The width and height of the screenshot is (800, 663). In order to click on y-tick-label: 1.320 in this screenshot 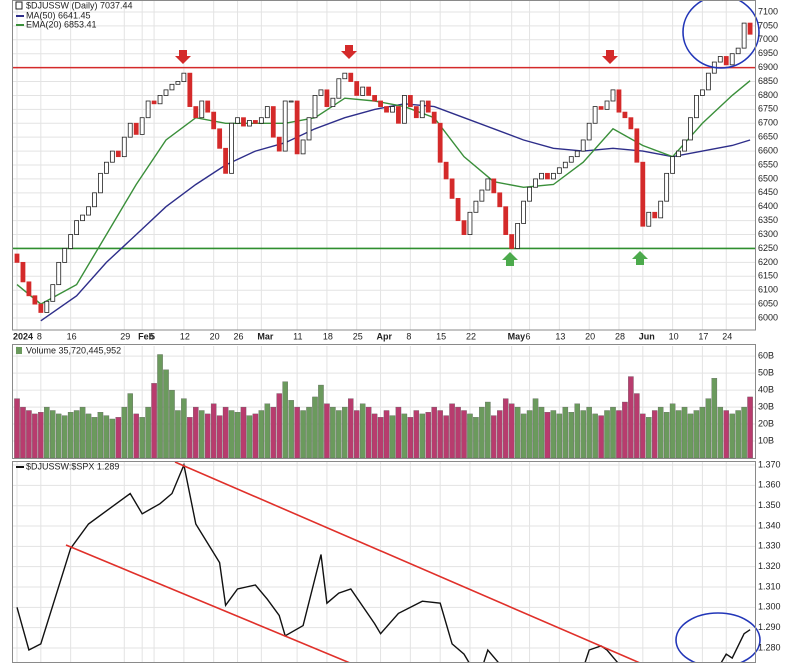, I will do `click(769, 566)`.